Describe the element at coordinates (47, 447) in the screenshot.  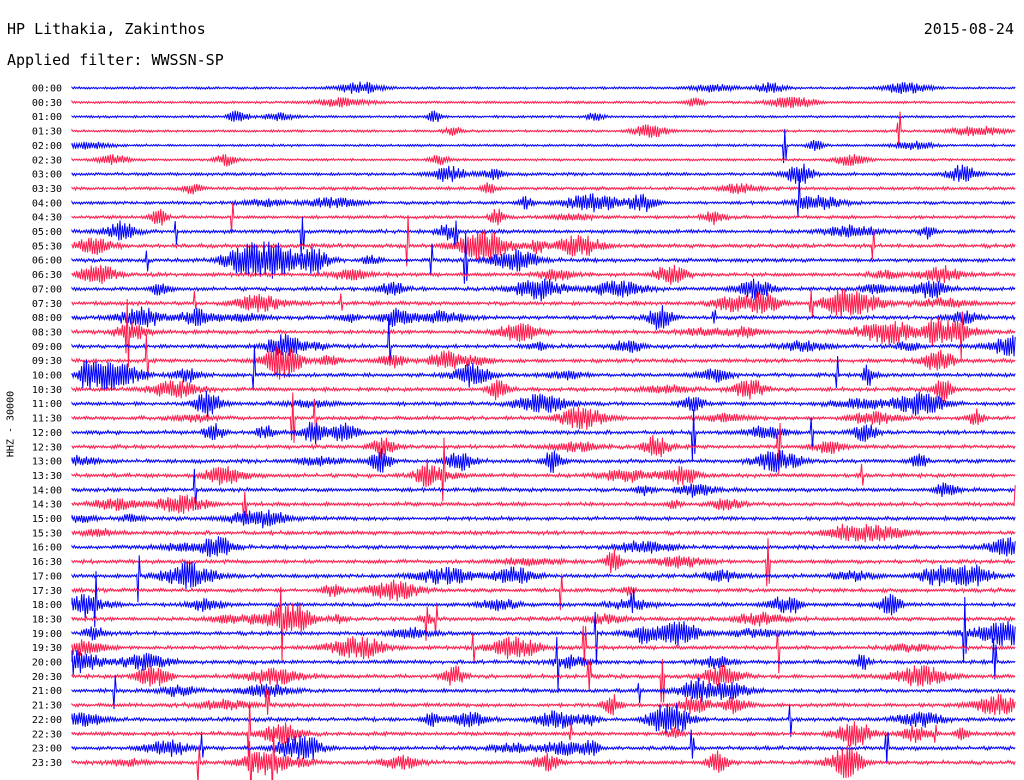
I see `row-label: 12:30` at that location.